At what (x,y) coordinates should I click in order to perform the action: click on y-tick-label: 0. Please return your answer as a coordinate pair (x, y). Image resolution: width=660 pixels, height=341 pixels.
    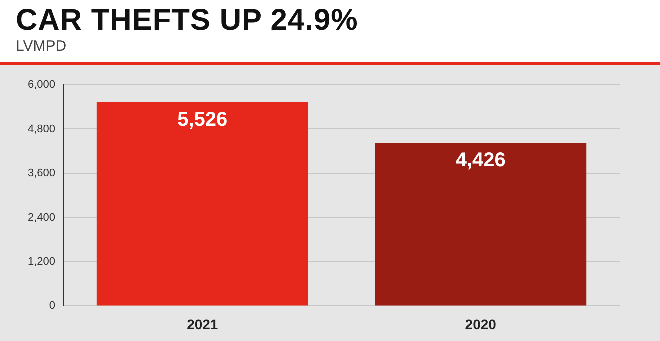
    Looking at the image, I should click on (52, 306).